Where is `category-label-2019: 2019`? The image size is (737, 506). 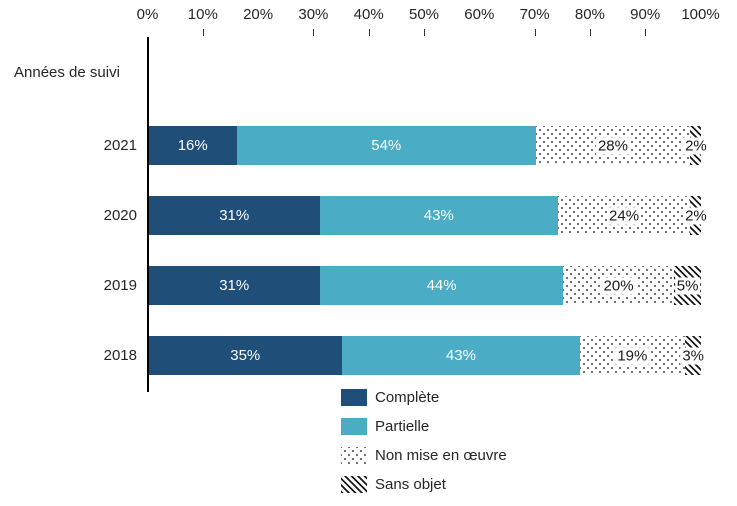 category-label-2019: 2019 is located at coordinates (120, 285).